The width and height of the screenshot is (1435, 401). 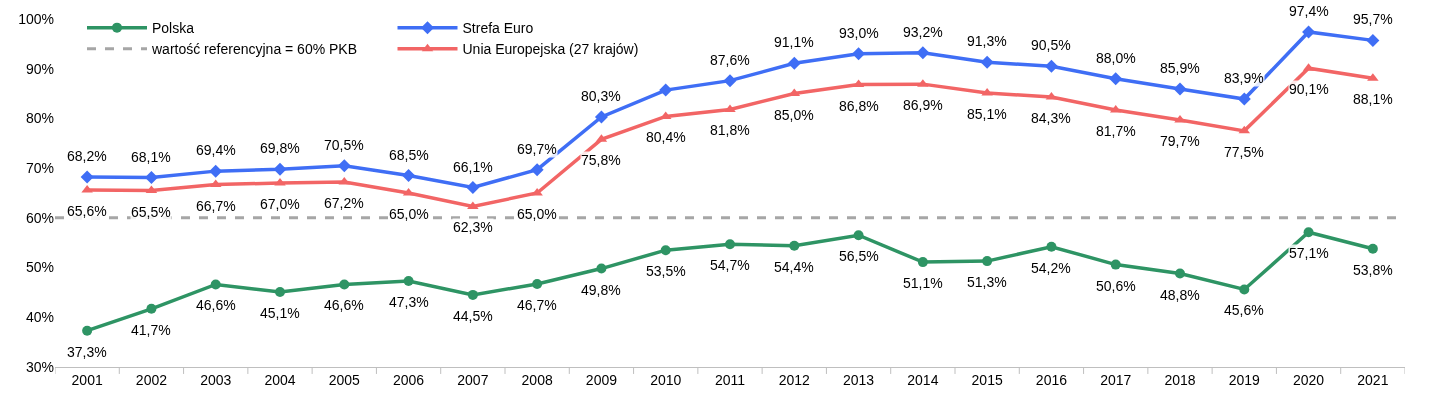 I want to click on data-label: 62,3%, so click(x=473, y=227).